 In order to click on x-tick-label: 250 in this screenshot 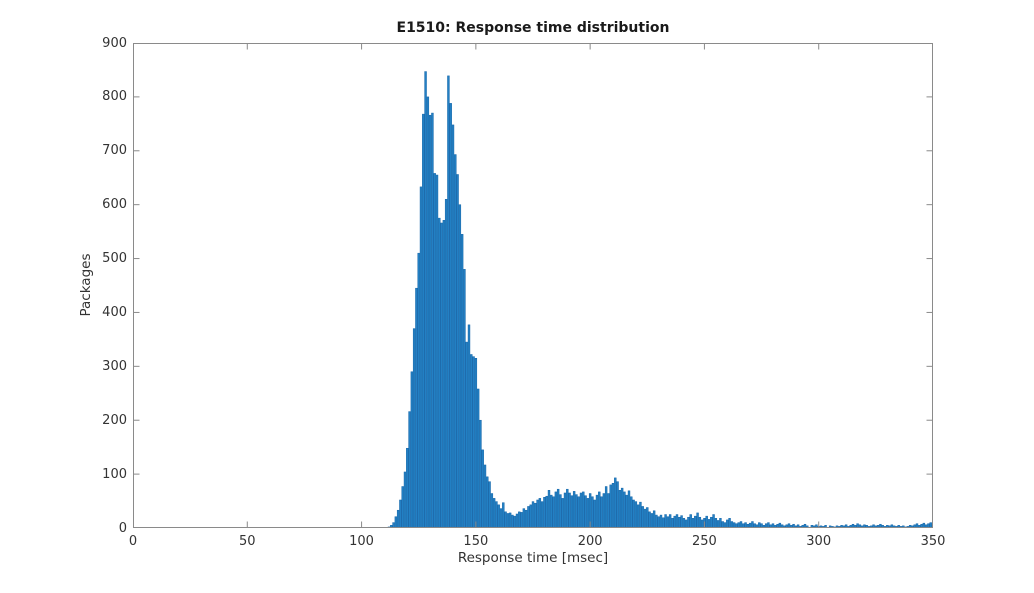, I will do `click(704, 541)`.